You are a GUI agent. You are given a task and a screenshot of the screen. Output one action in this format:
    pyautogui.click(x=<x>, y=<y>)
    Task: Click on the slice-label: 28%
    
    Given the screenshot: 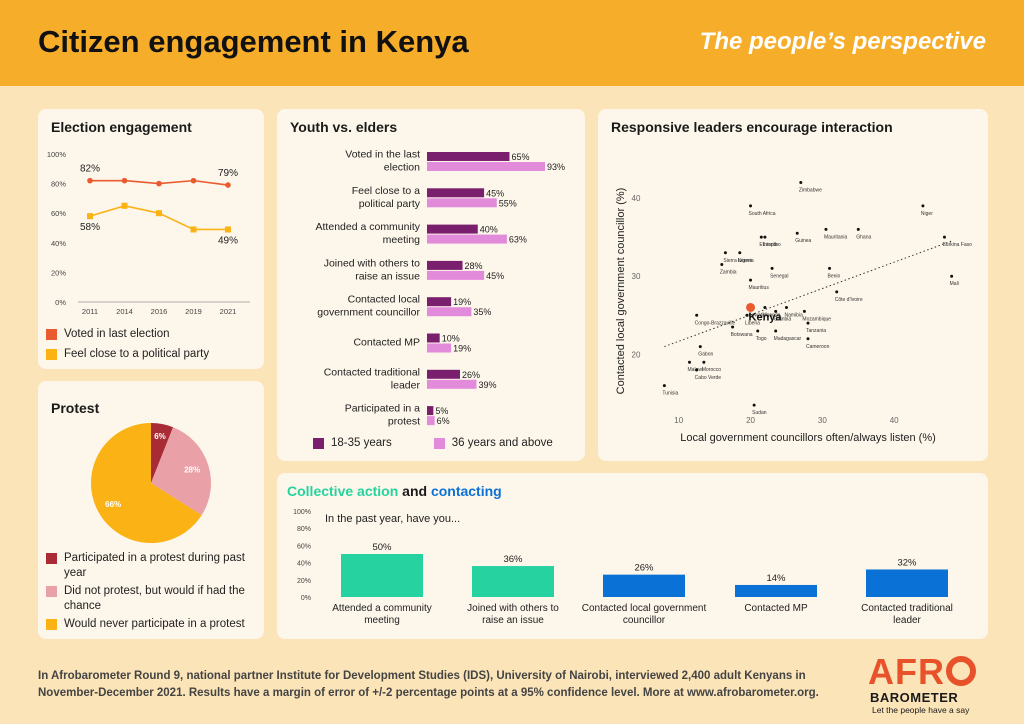 What is the action you would take?
    pyautogui.click(x=192, y=470)
    